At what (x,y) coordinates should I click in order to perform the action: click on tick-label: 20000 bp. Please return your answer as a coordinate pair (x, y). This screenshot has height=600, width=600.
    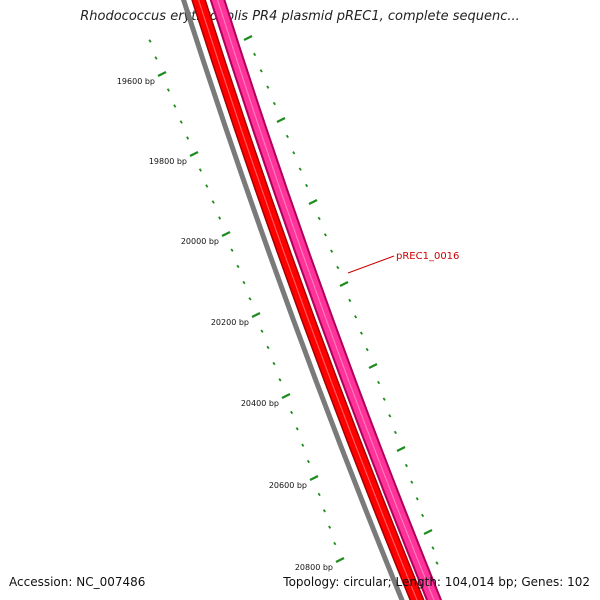
    Looking at the image, I should click on (200, 241).